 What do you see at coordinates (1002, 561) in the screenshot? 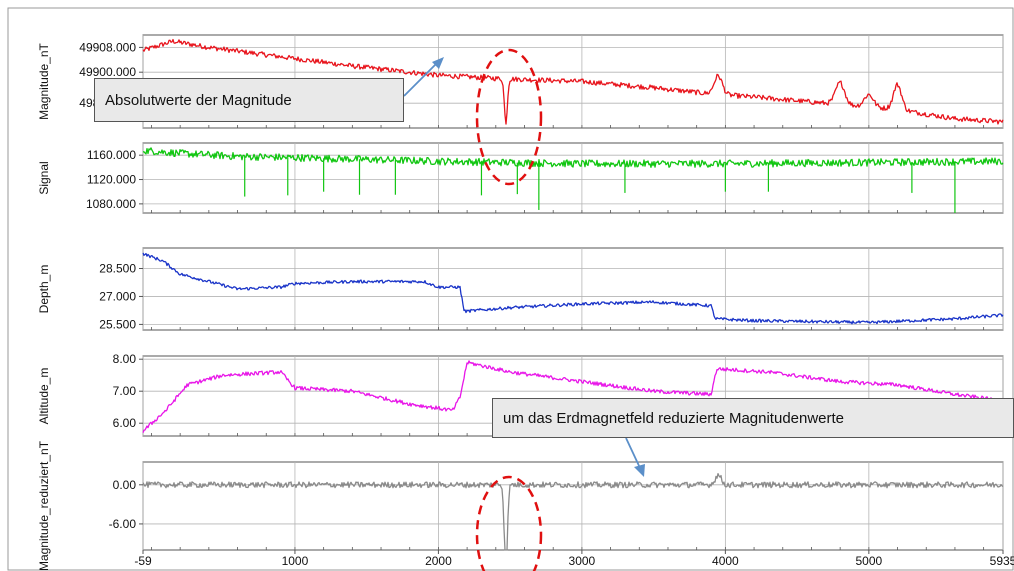
I see `x-tick-label: 5935` at bounding box center [1002, 561].